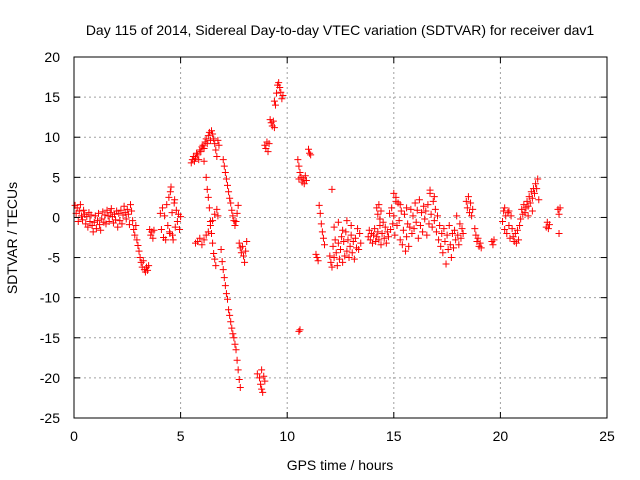 The width and height of the screenshot is (640, 480). I want to click on y-tick-label: -10, so click(50, 298).